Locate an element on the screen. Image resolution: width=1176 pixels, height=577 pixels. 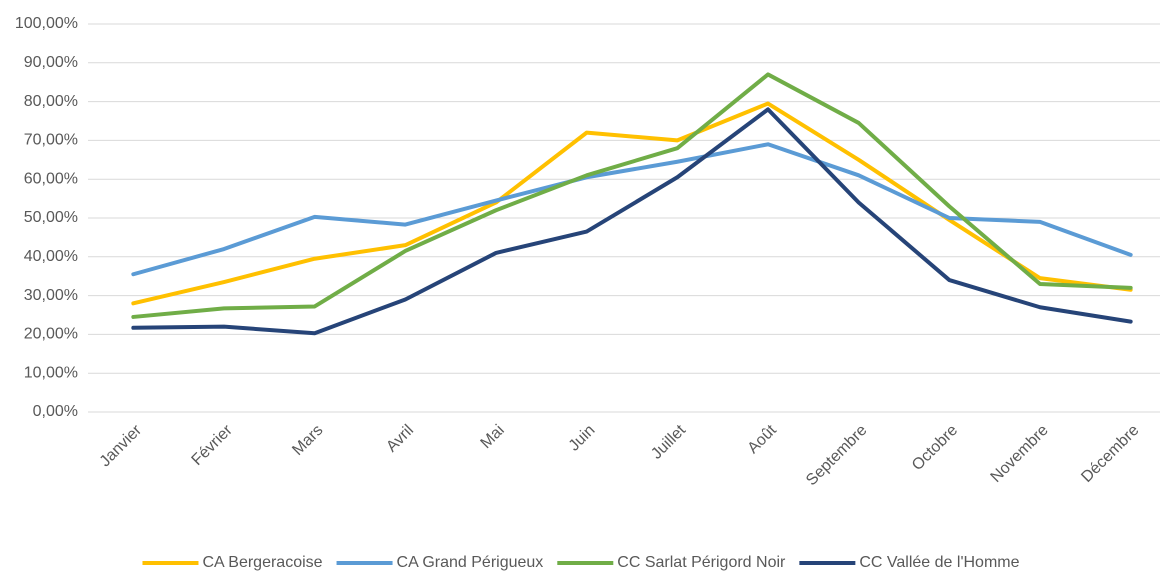
x-tick-label: Juin is located at coordinates (582, 438).